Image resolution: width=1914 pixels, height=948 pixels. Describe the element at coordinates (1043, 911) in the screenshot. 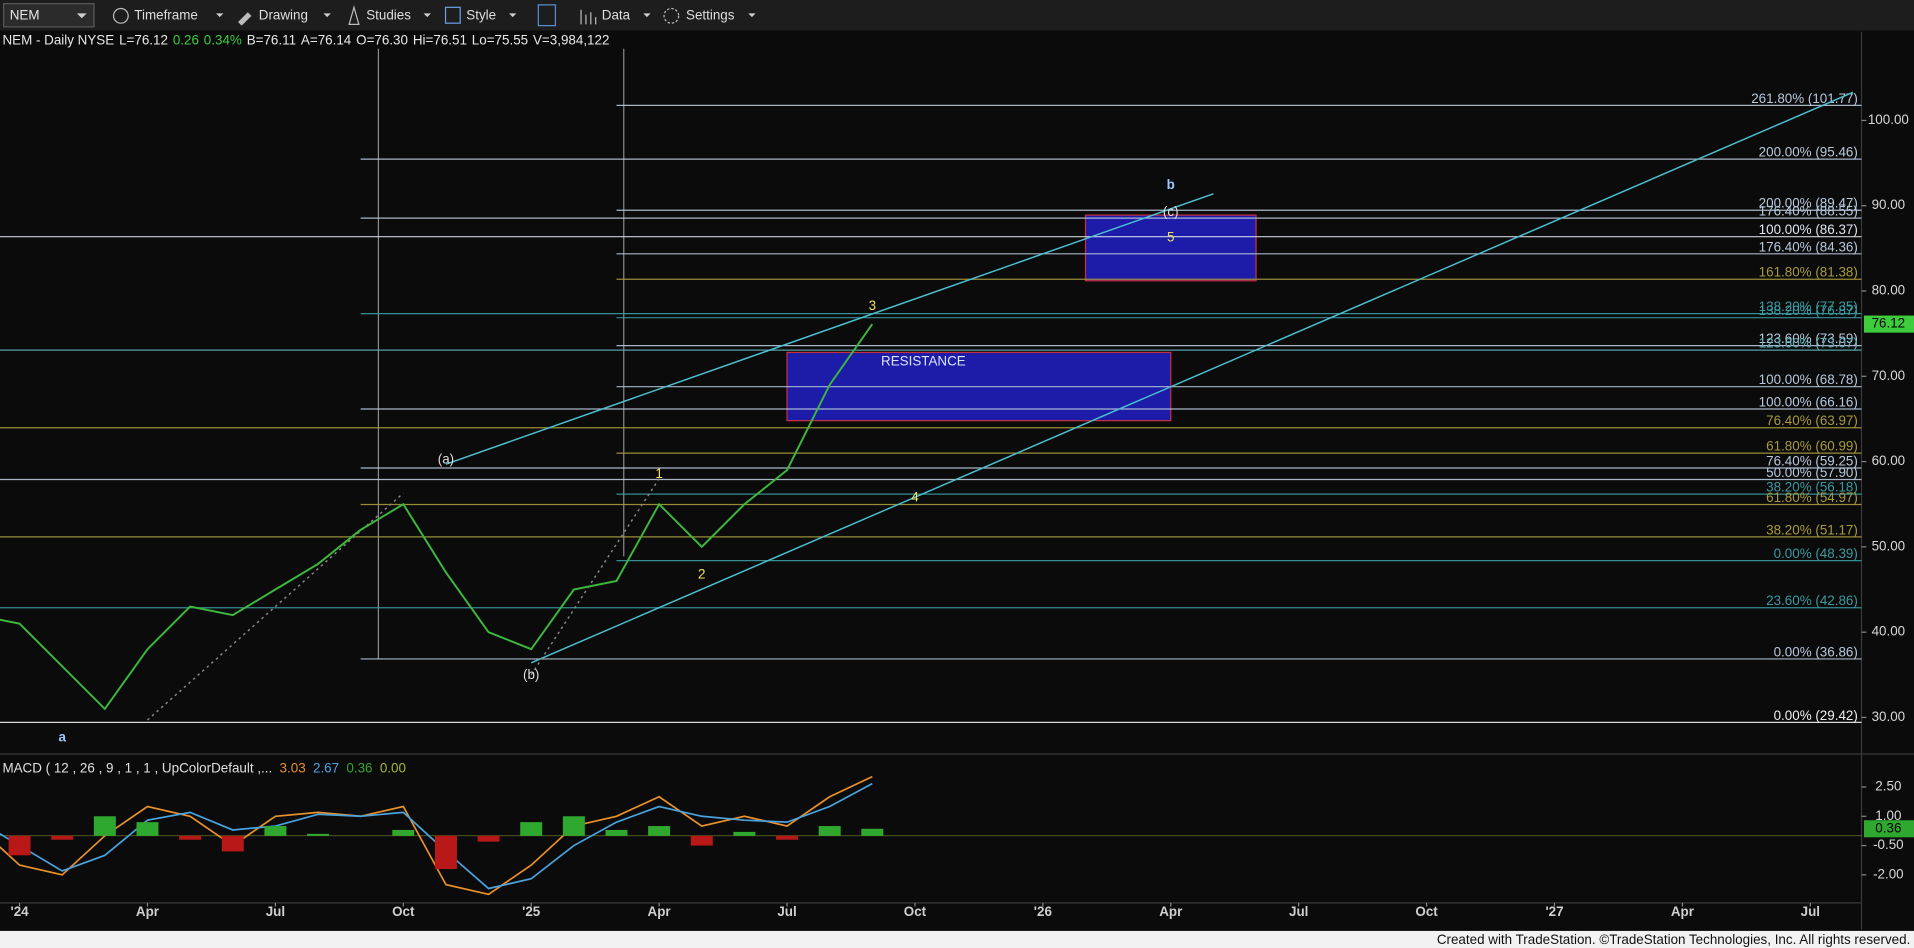

I see `x-tick-label: '26` at that location.